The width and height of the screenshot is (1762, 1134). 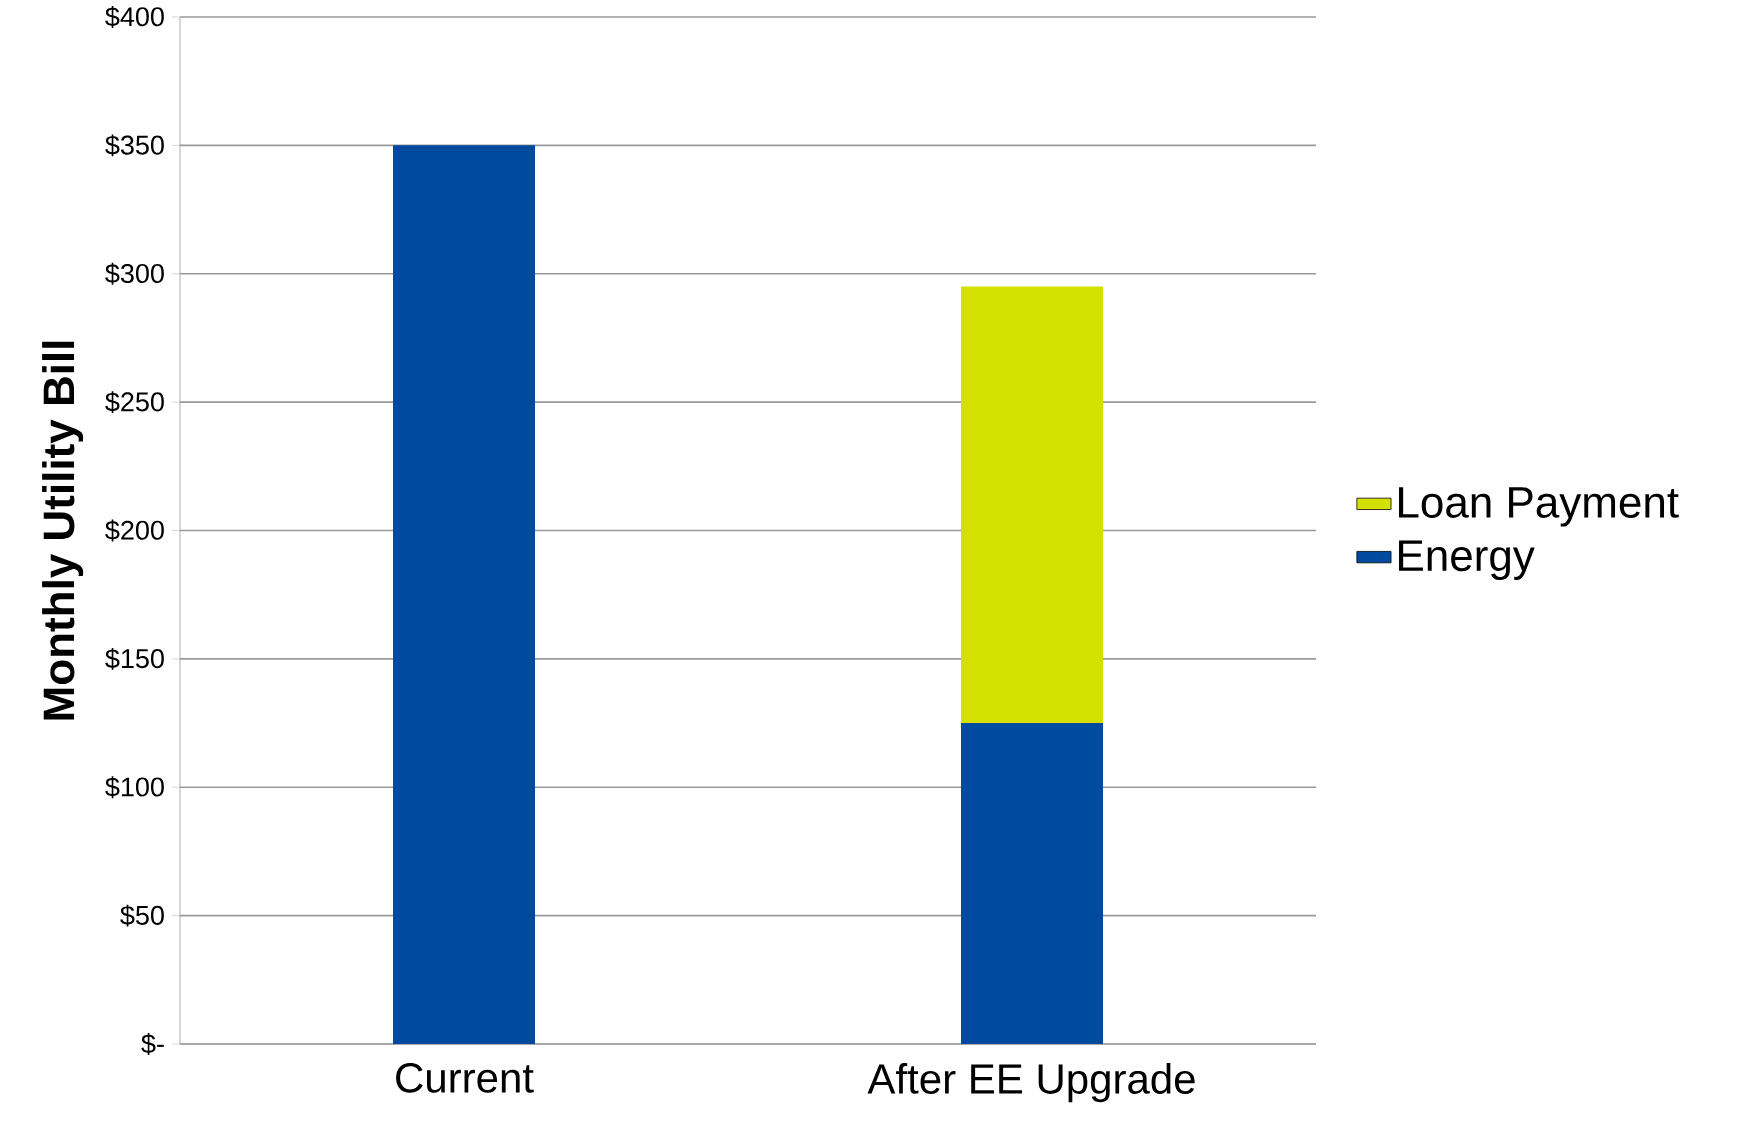 What do you see at coordinates (134, 658) in the screenshot?
I see `y-tick-label: $150` at bounding box center [134, 658].